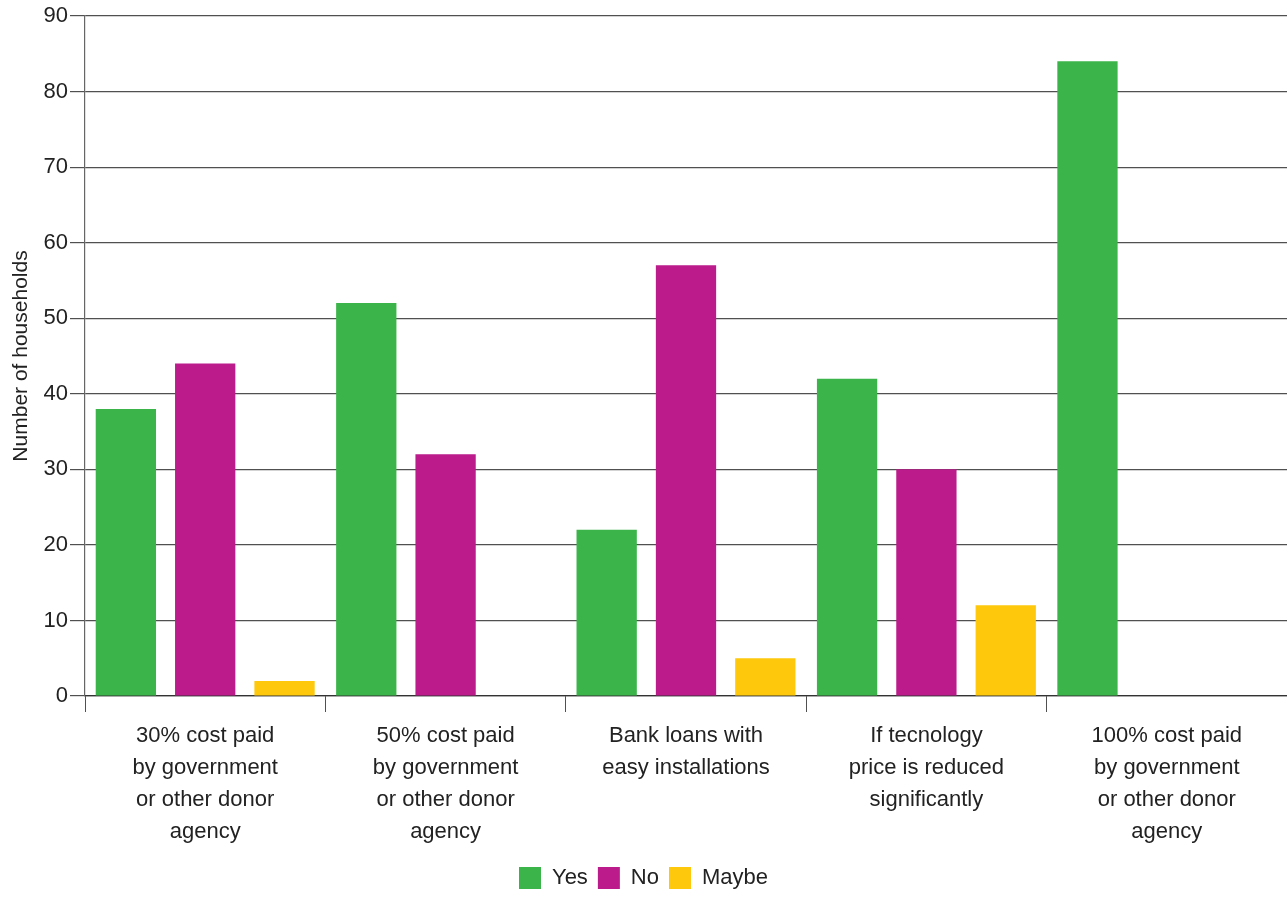 The width and height of the screenshot is (1287, 899). Describe the element at coordinates (55, 543) in the screenshot. I see `y-tick-label: 20` at that location.